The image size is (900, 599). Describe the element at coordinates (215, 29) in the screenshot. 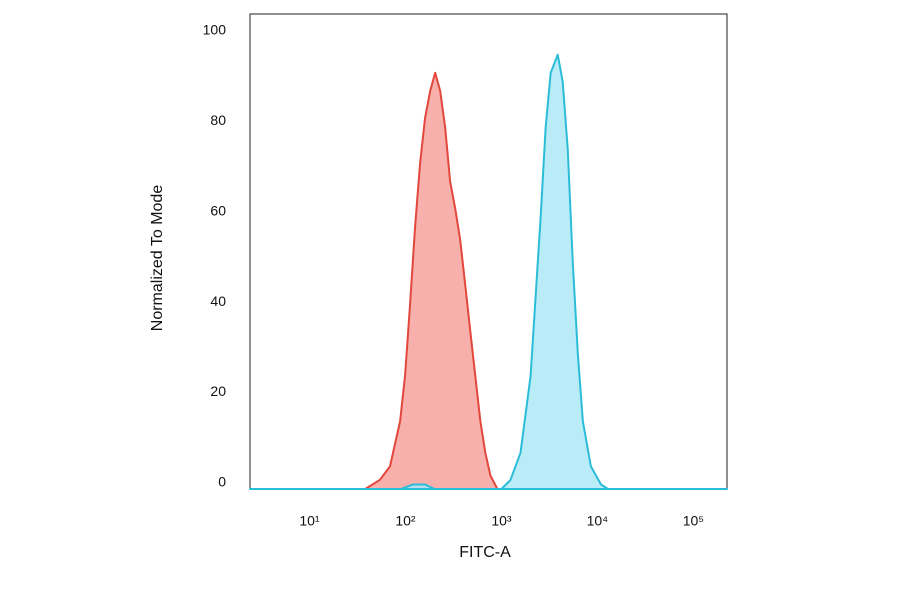

I see `y-tick-label: 100` at that location.